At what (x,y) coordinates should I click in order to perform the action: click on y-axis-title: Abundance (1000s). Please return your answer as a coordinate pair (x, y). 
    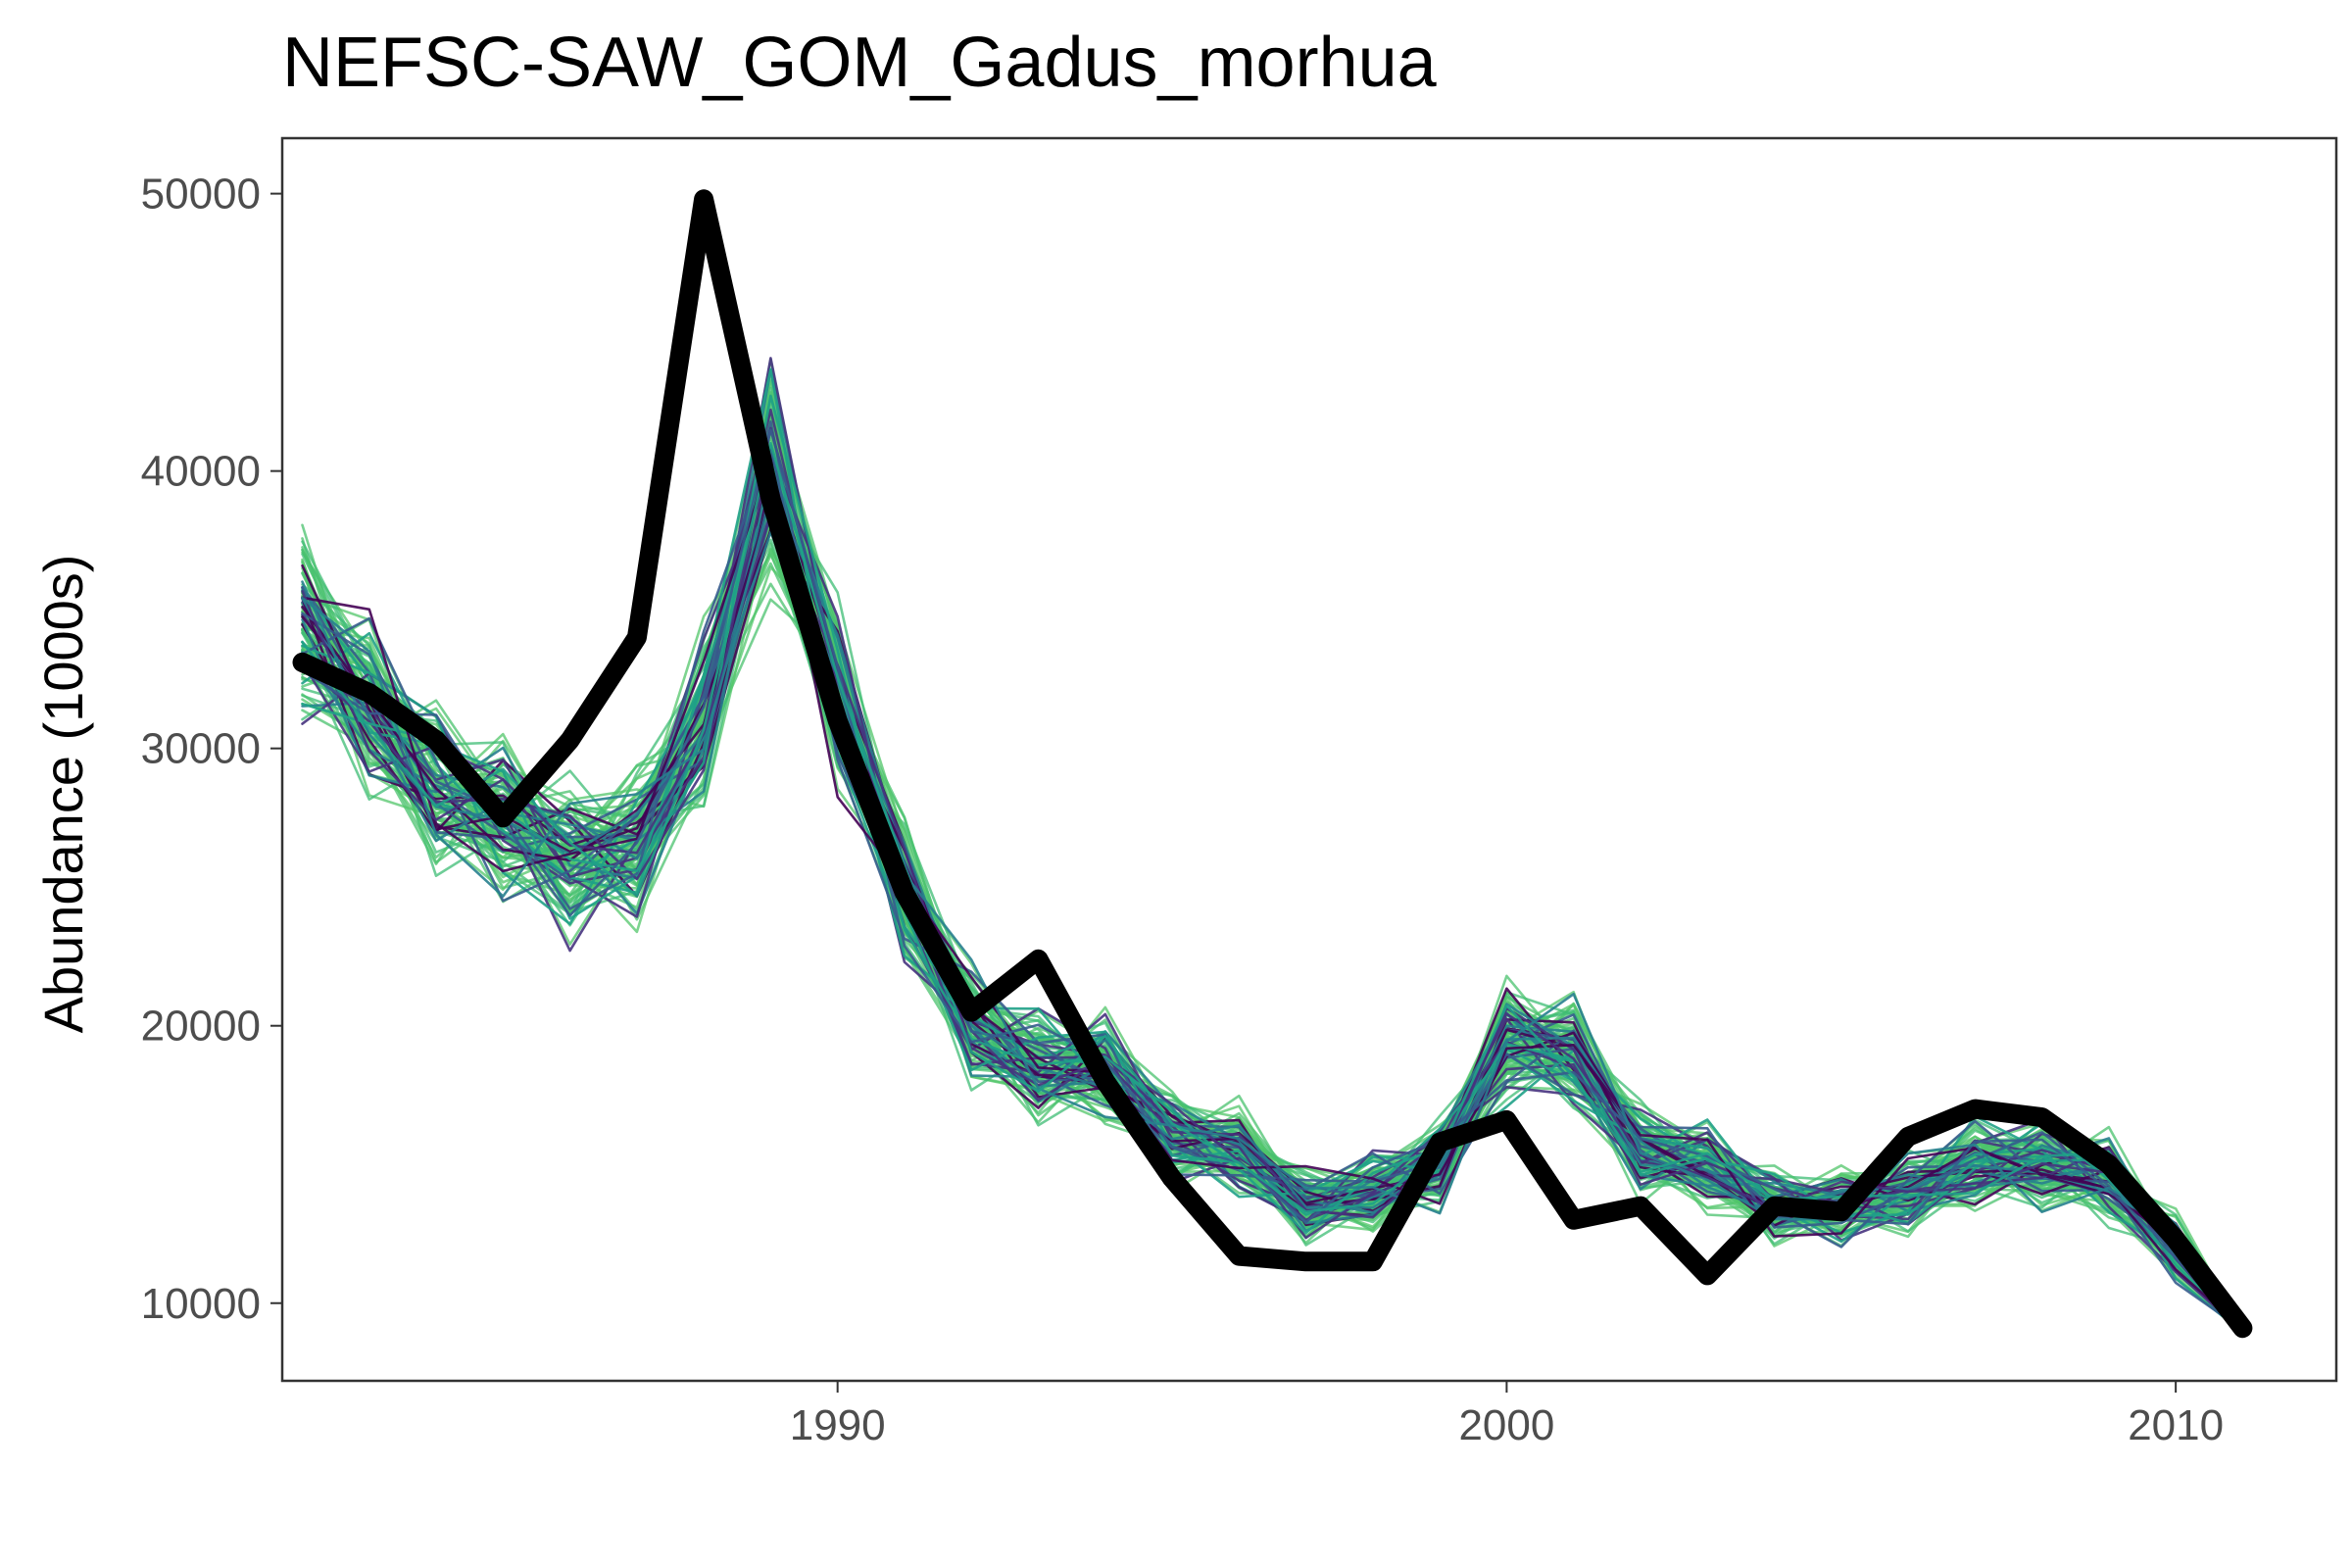
    Looking at the image, I should click on (63, 794).